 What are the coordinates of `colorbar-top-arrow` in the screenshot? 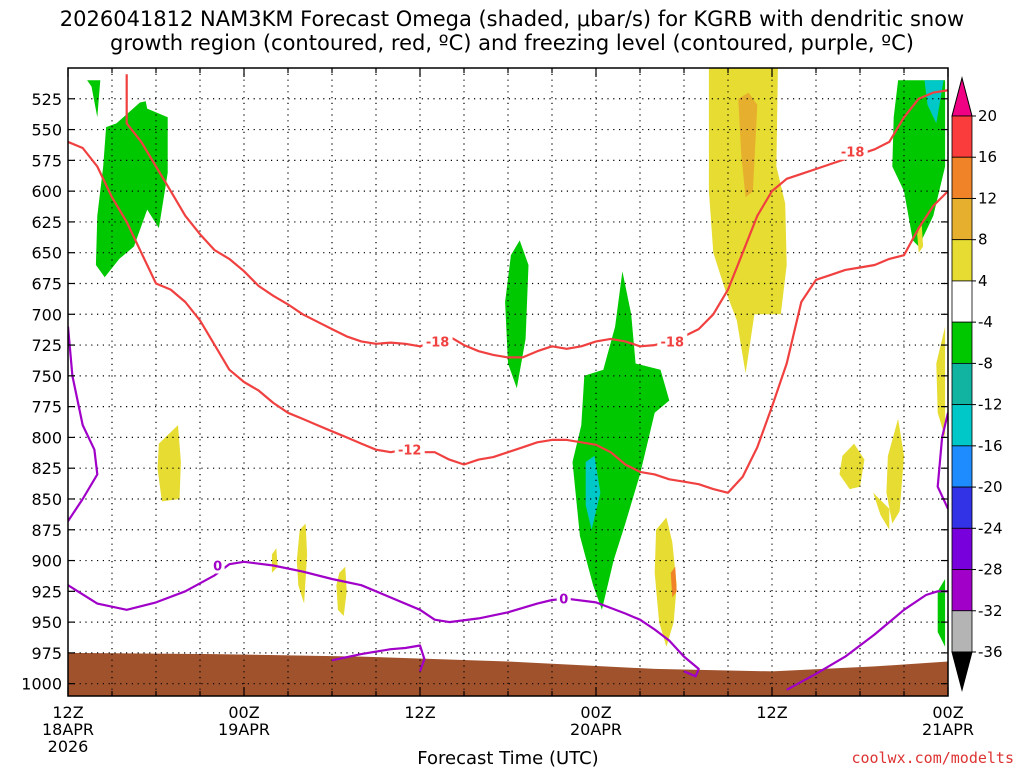 It's located at (962, 96).